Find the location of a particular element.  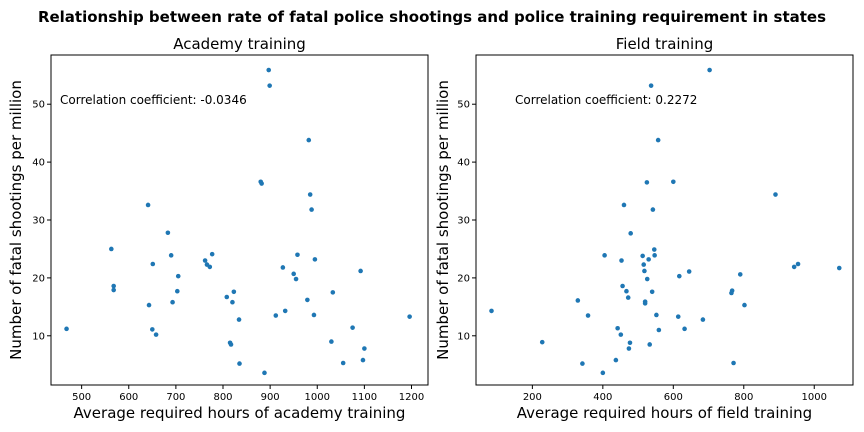

x-tick-label: 500 is located at coordinates (81, 397).